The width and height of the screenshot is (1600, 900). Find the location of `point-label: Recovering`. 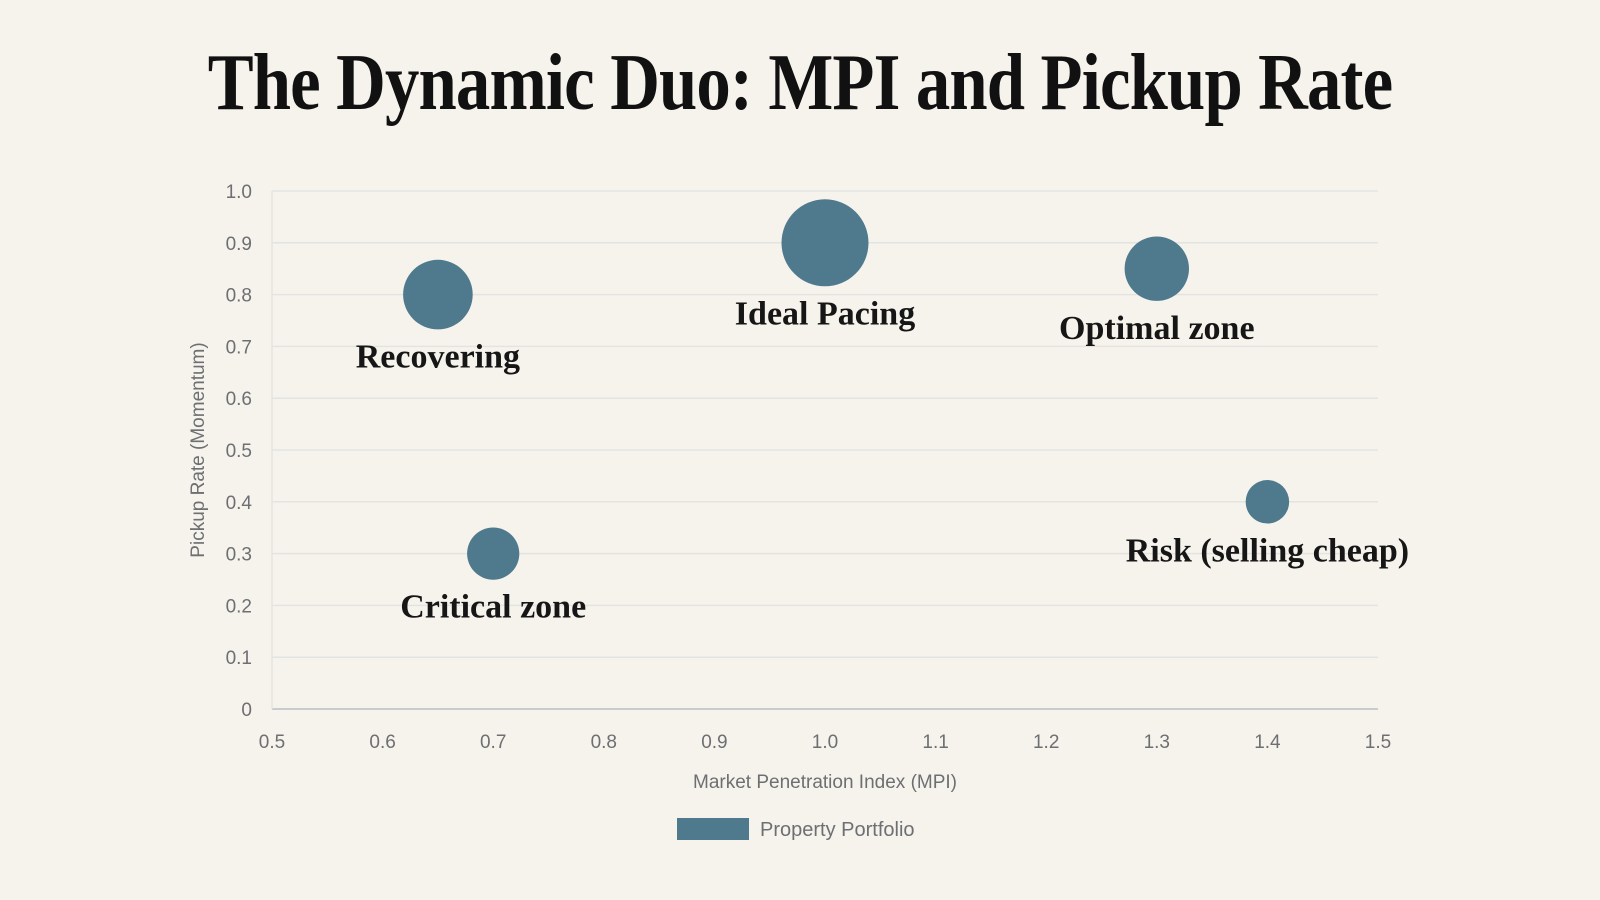

point-label: Recovering is located at coordinates (438, 356).